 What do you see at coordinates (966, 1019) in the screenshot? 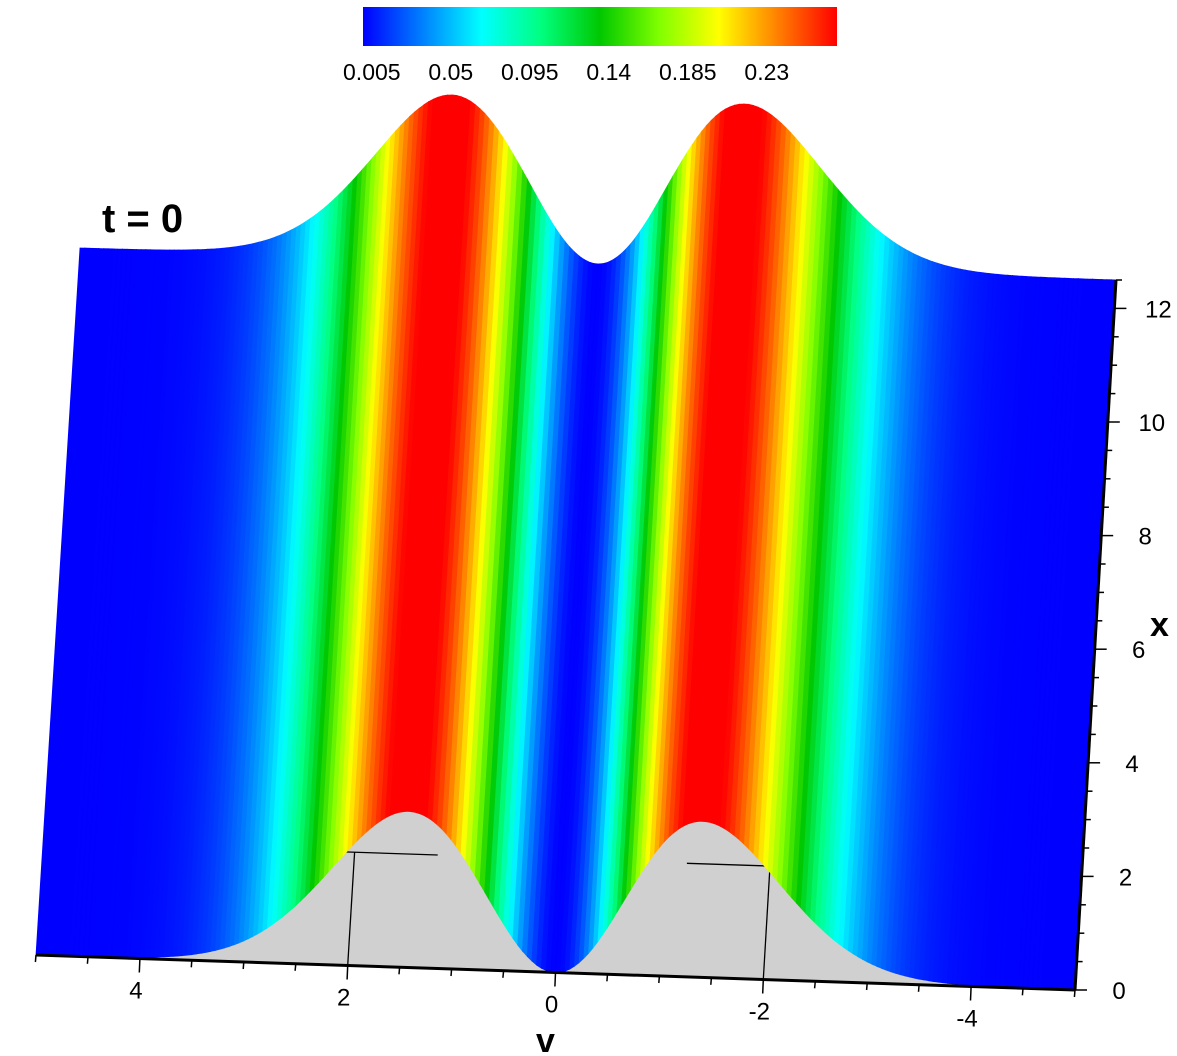
I see `v-tick-label: -4` at bounding box center [966, 1019].